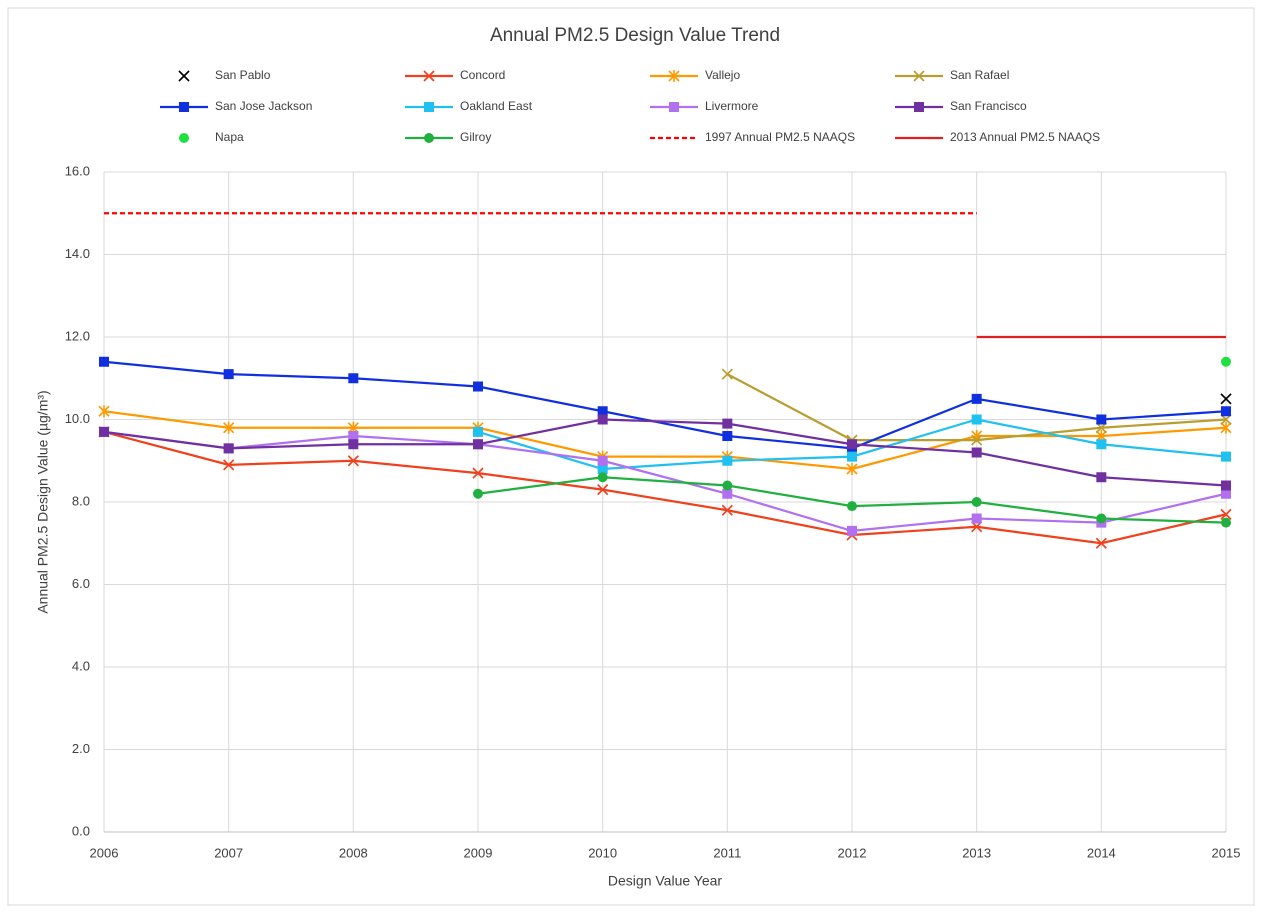  Describe the element at coordinates (482, 75) in the screenshot. I see `legend-label: Concord` at that location.